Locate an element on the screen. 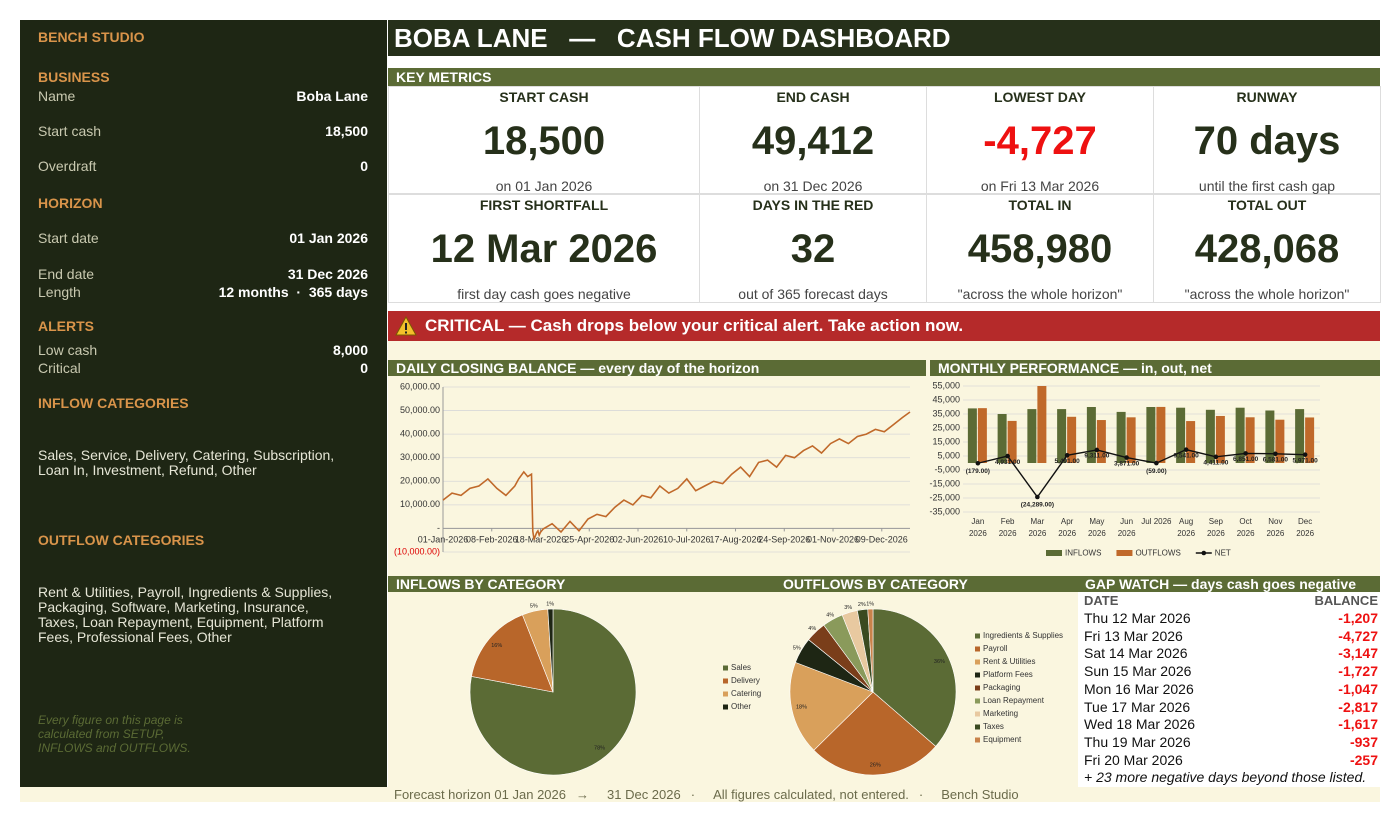 The width and height of the screenshot is (1400, 822). slice-label: 16% is located at coordinates (496, 646).